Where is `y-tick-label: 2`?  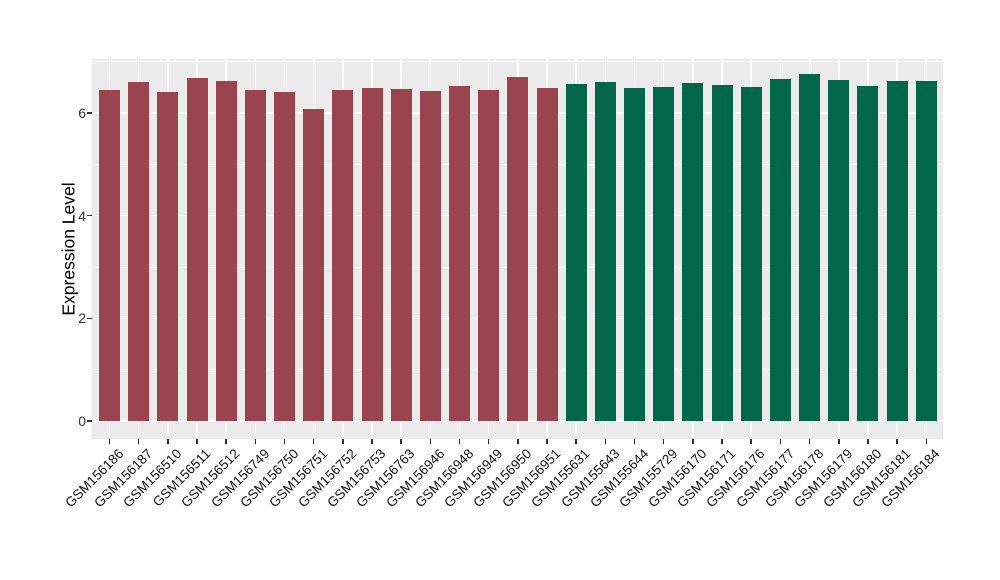 y-tick-label: 2 is located at coordinates (82, 318).